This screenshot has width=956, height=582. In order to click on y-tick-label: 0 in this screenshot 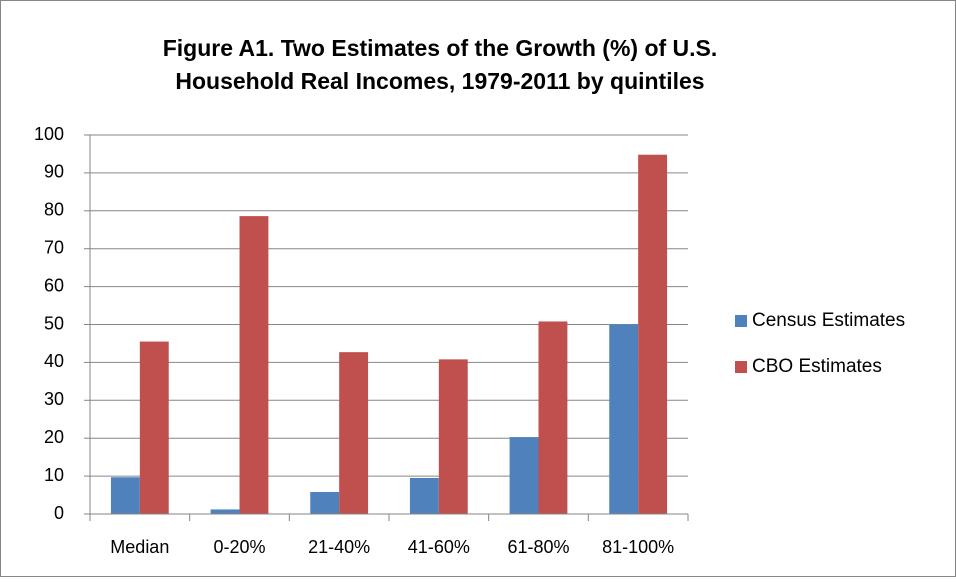, I will do `click(59, 513)`.